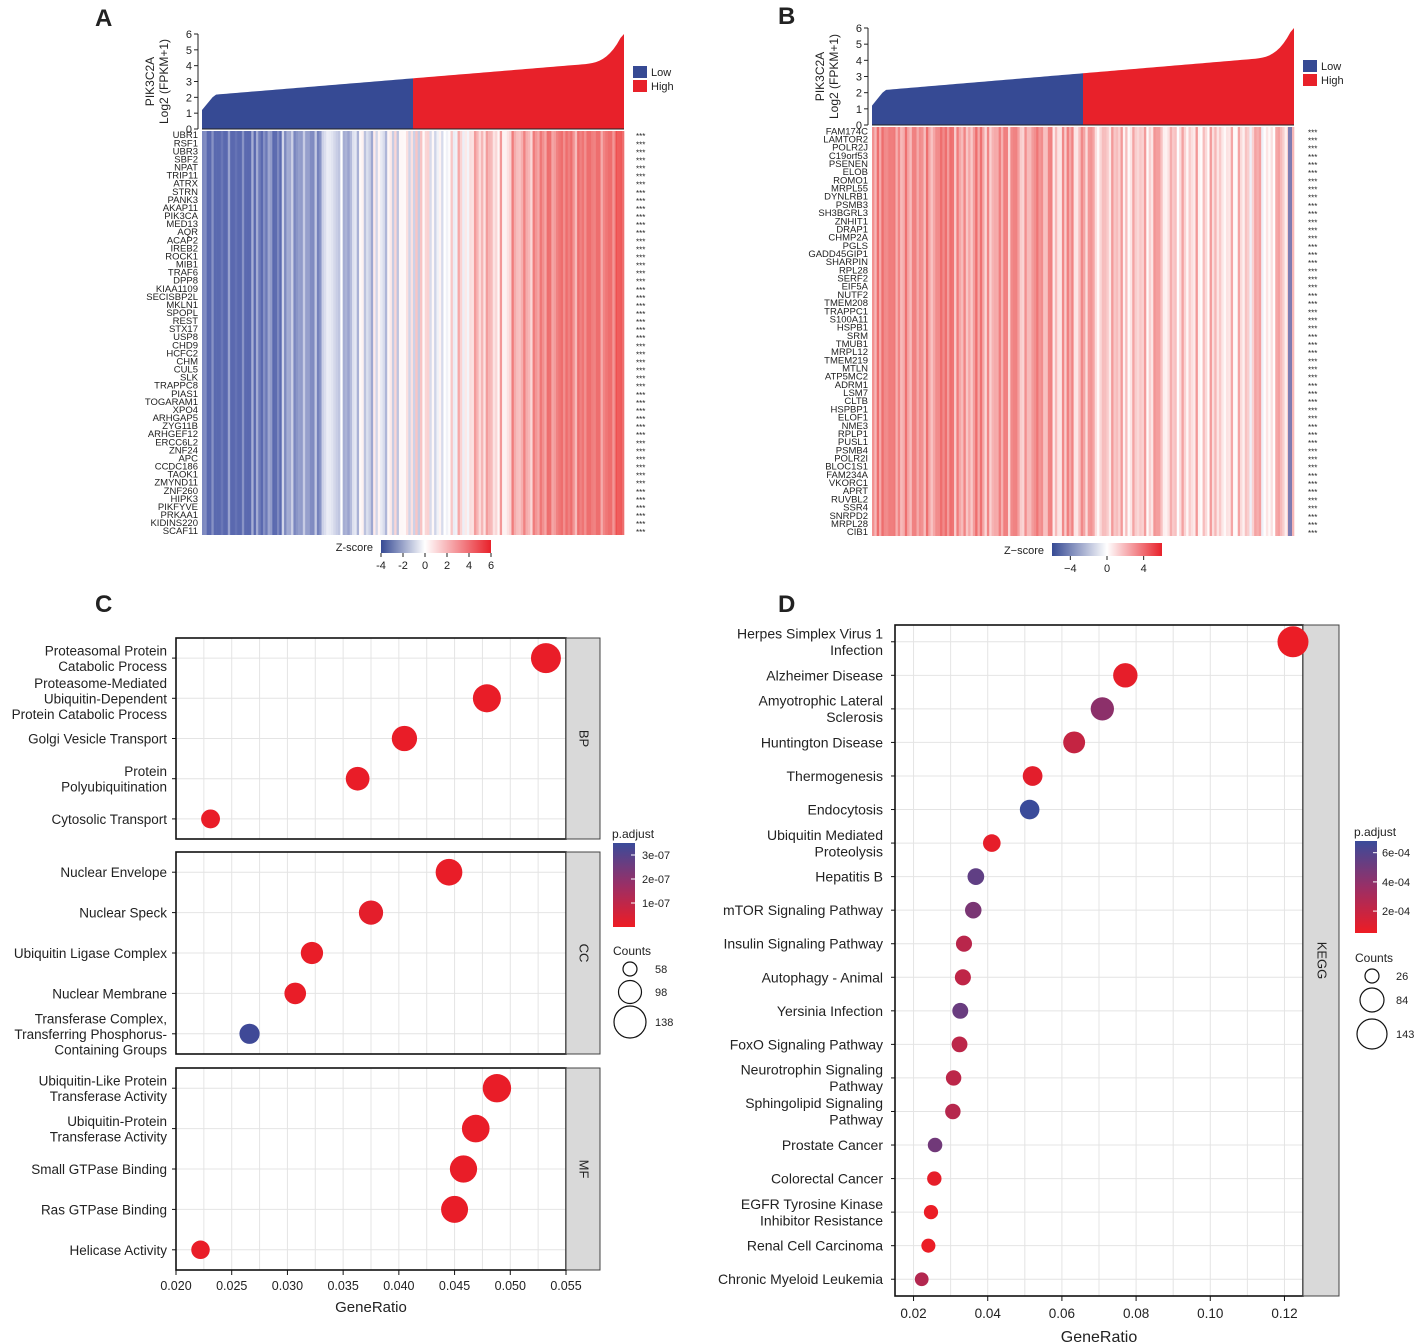 The height and width of the screenshot is (1343, 1418). Describe the element at coordinates (415, 556) in the screenshot. I see `zscore-legend: Z-score-4 -2 0 2 4 6` at that location.